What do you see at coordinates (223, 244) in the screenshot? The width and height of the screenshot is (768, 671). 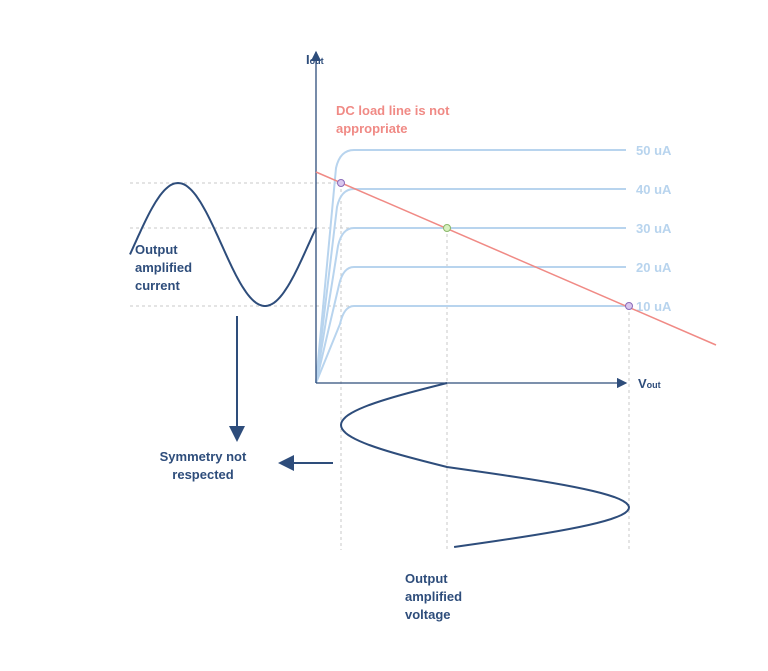 I see `current-wave` at bounding box center [223, 244].